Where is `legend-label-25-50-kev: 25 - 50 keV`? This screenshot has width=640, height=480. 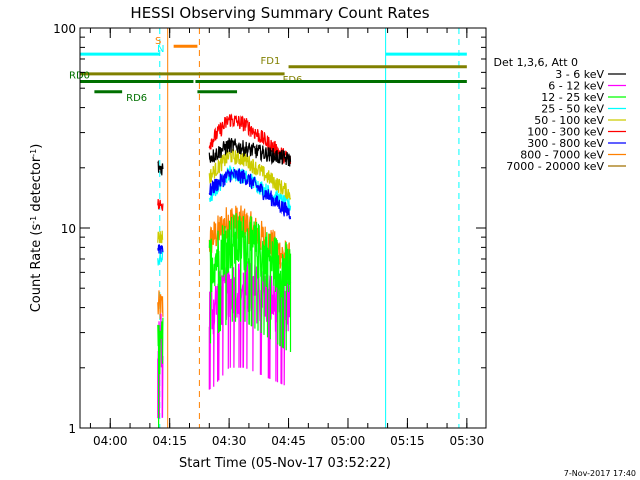
legend-label-25-50-kev: 25 - 50 keV is located at coordinates (572, 109).